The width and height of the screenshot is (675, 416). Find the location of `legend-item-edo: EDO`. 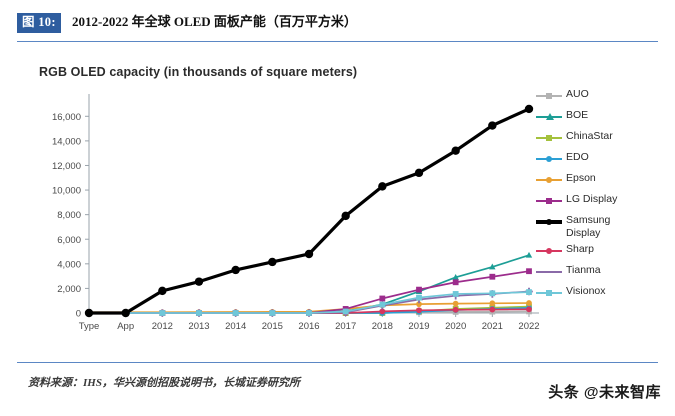

legend-item-edo: EDO is located at coordinates (597, 159).